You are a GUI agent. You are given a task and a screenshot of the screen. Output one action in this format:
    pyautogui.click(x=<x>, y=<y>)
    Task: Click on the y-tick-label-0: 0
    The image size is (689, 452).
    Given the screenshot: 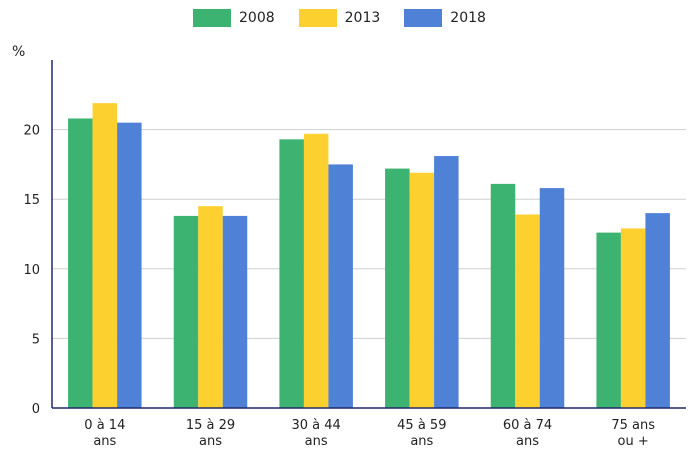 What is the action you would take?
    pyautogui.click(x=36, y=409)
    